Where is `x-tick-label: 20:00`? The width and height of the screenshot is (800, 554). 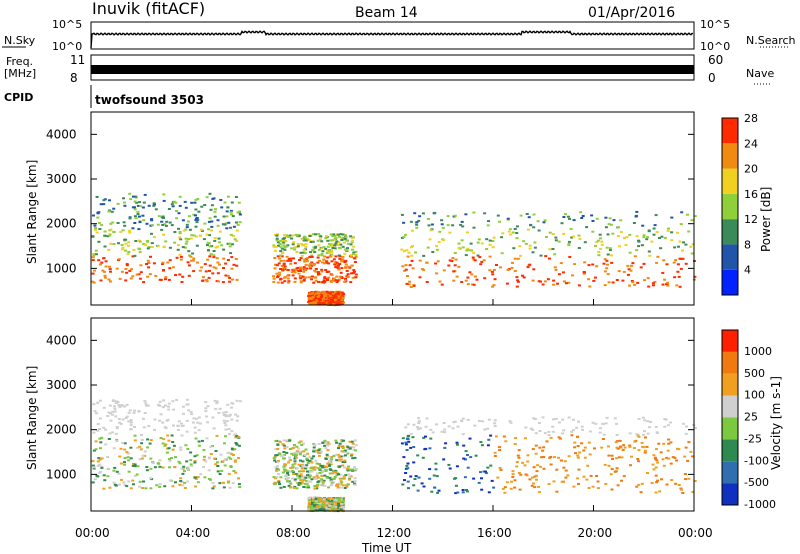 x-tick-label: 20:00 is located at coordinates (595, 533).